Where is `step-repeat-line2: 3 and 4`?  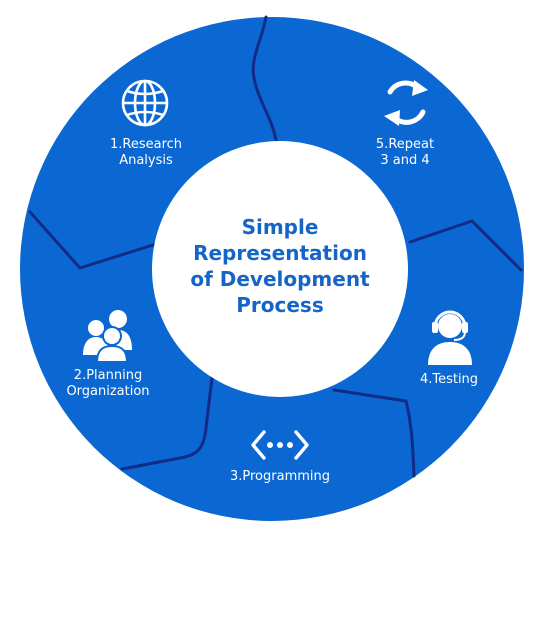 step-repeat-line2: 3 and 4 is located at coordinates (405, 160).